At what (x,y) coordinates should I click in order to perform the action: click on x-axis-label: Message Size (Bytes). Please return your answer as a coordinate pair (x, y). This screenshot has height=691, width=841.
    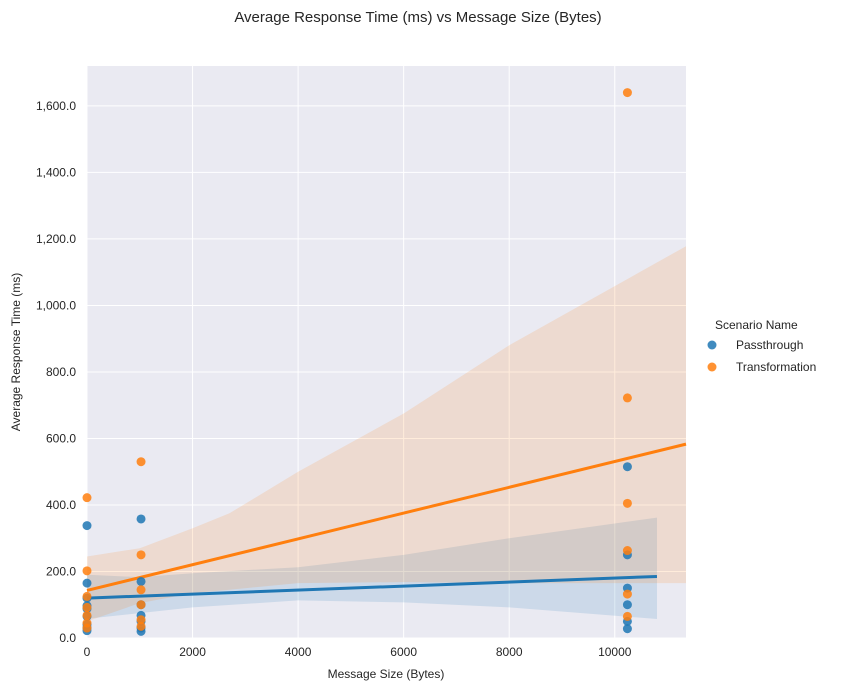
    Looking at the image, I should click on (386, 674).